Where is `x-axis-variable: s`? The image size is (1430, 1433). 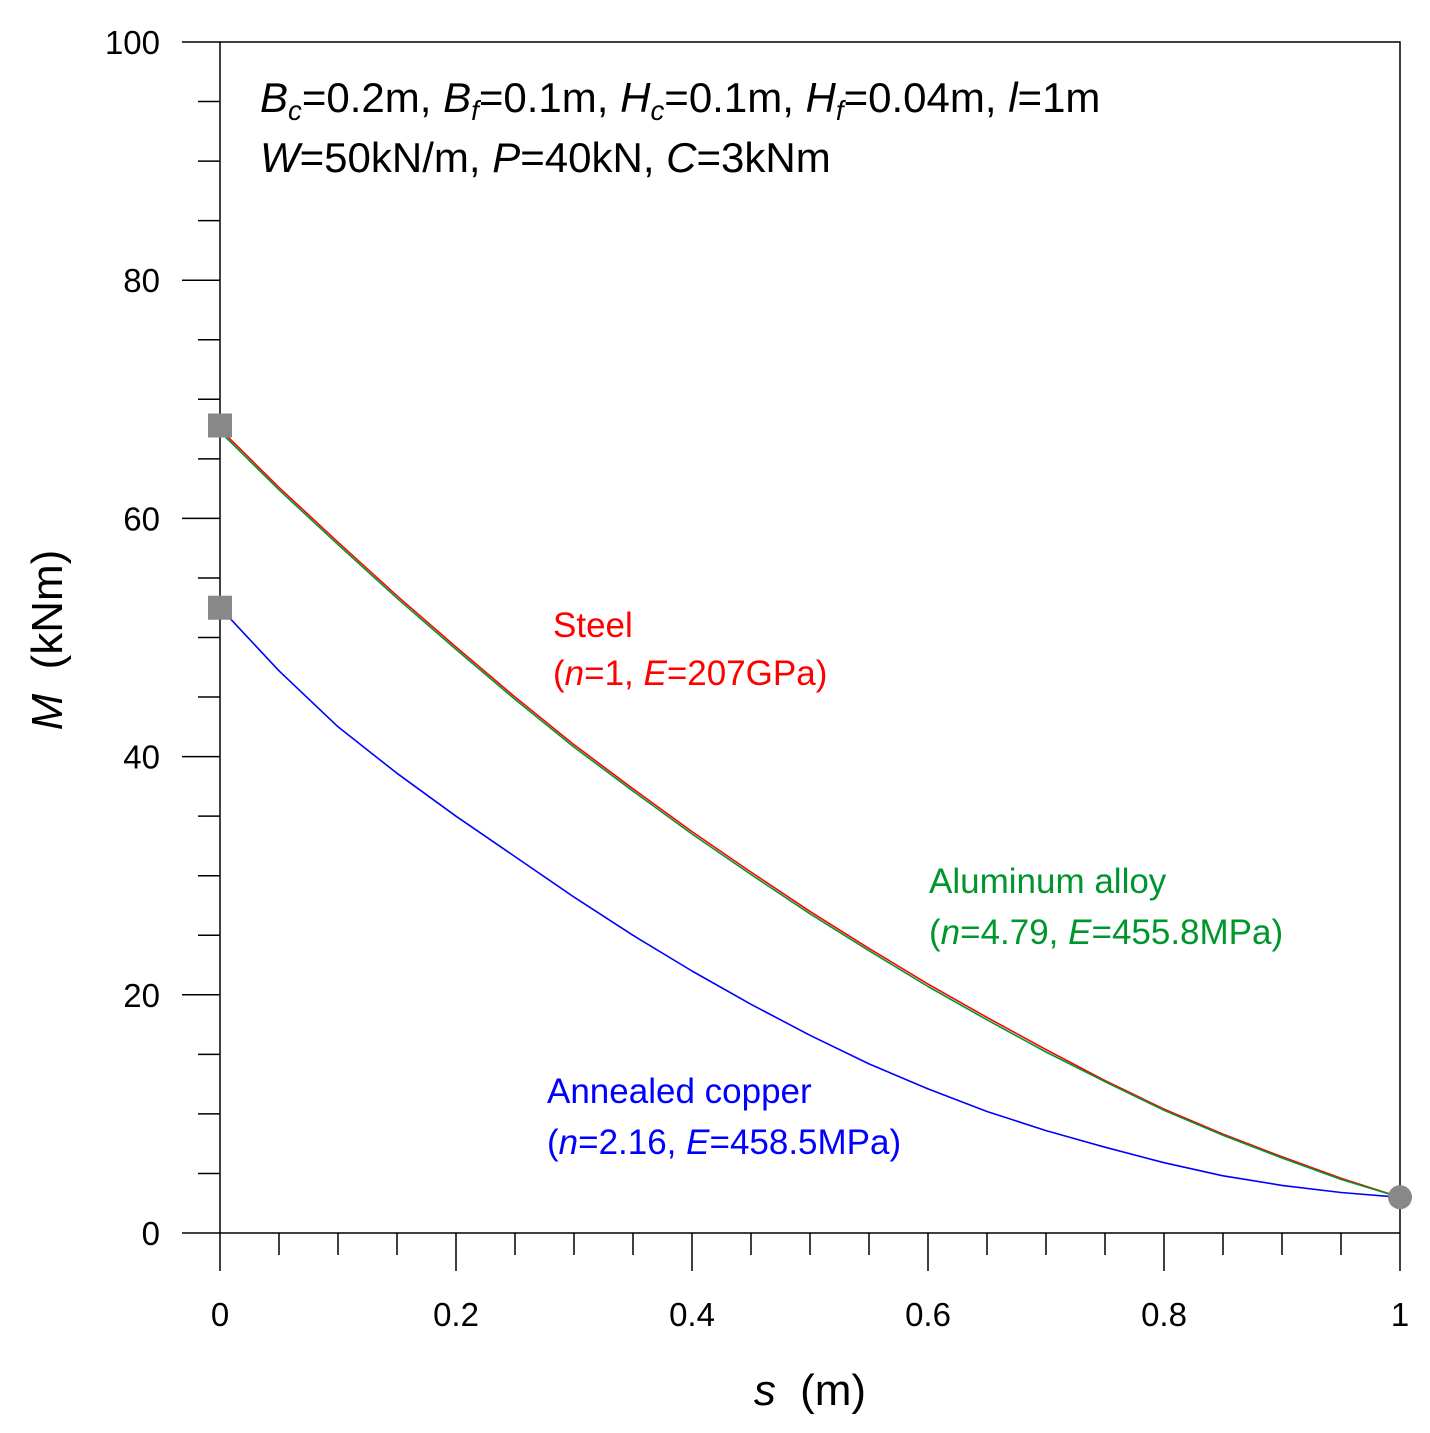 x-axis-variable: s is located at coordinates (765, 1390).